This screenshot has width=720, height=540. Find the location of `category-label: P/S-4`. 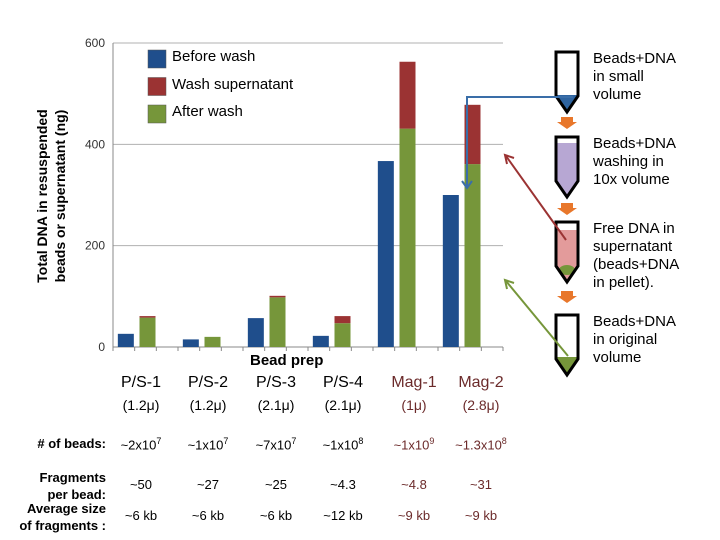

category-label: P/S-4 is located at coordinates (342, 382).